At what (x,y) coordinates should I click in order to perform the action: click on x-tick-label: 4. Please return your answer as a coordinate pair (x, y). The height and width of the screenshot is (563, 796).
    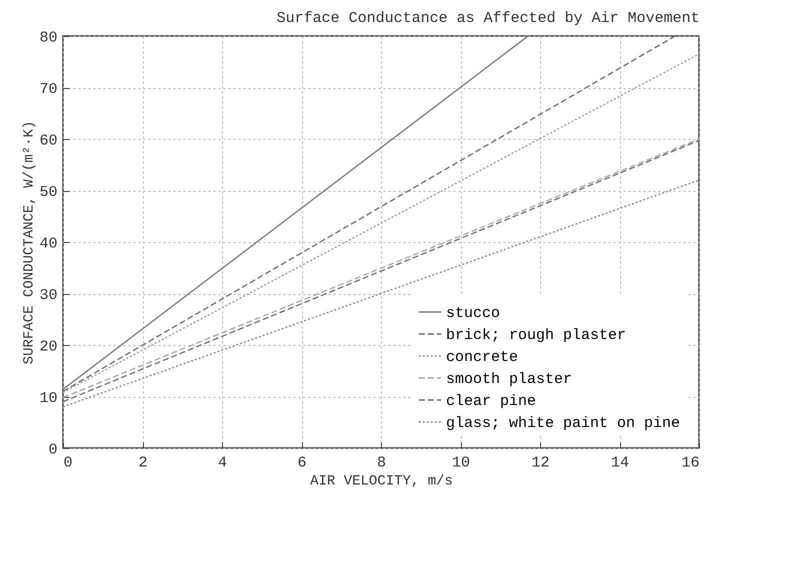
    Looking at the image, I should click on (223, 463).